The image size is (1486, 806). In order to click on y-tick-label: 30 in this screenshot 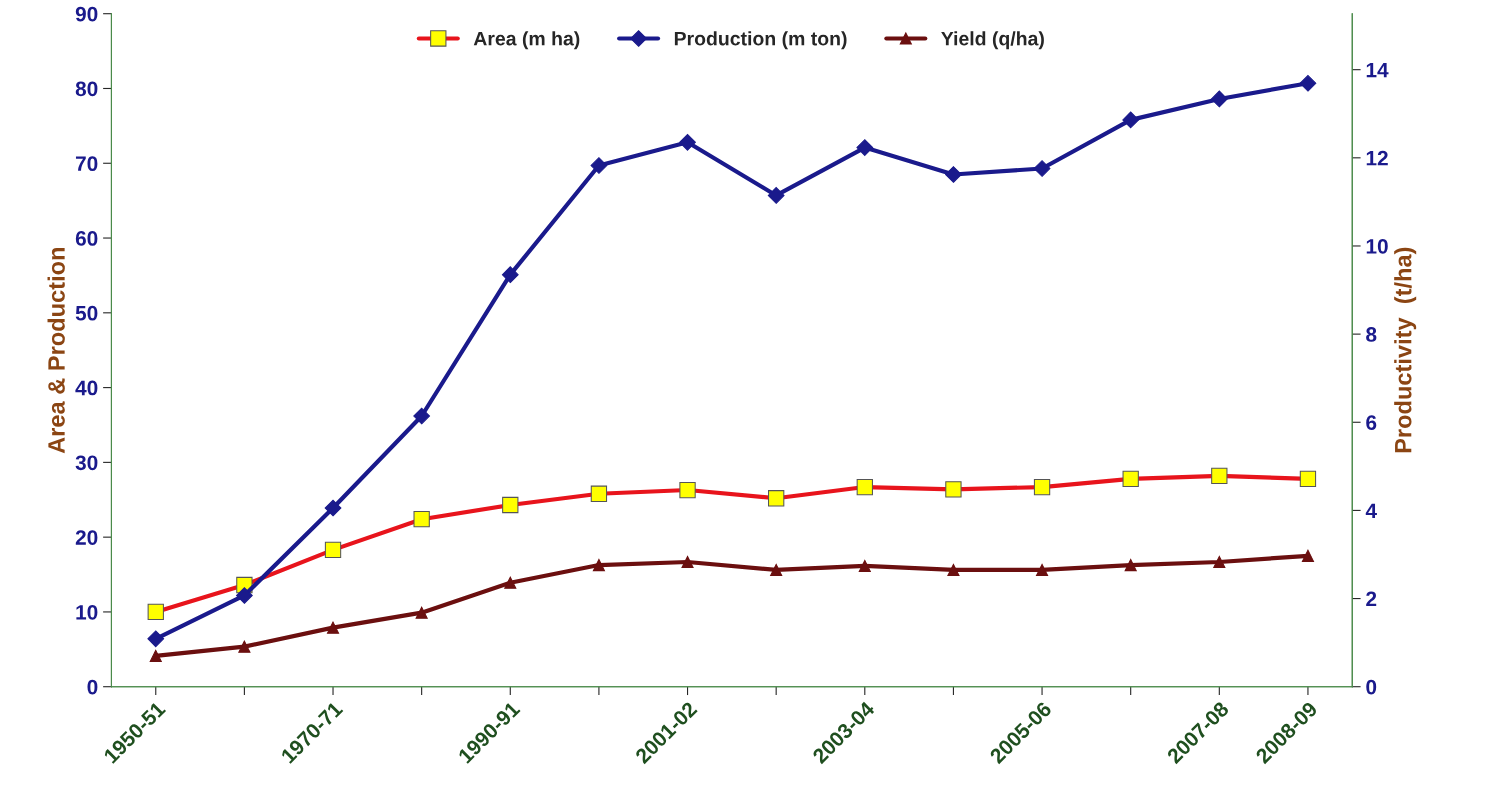, I will do `click(86, 463)`.